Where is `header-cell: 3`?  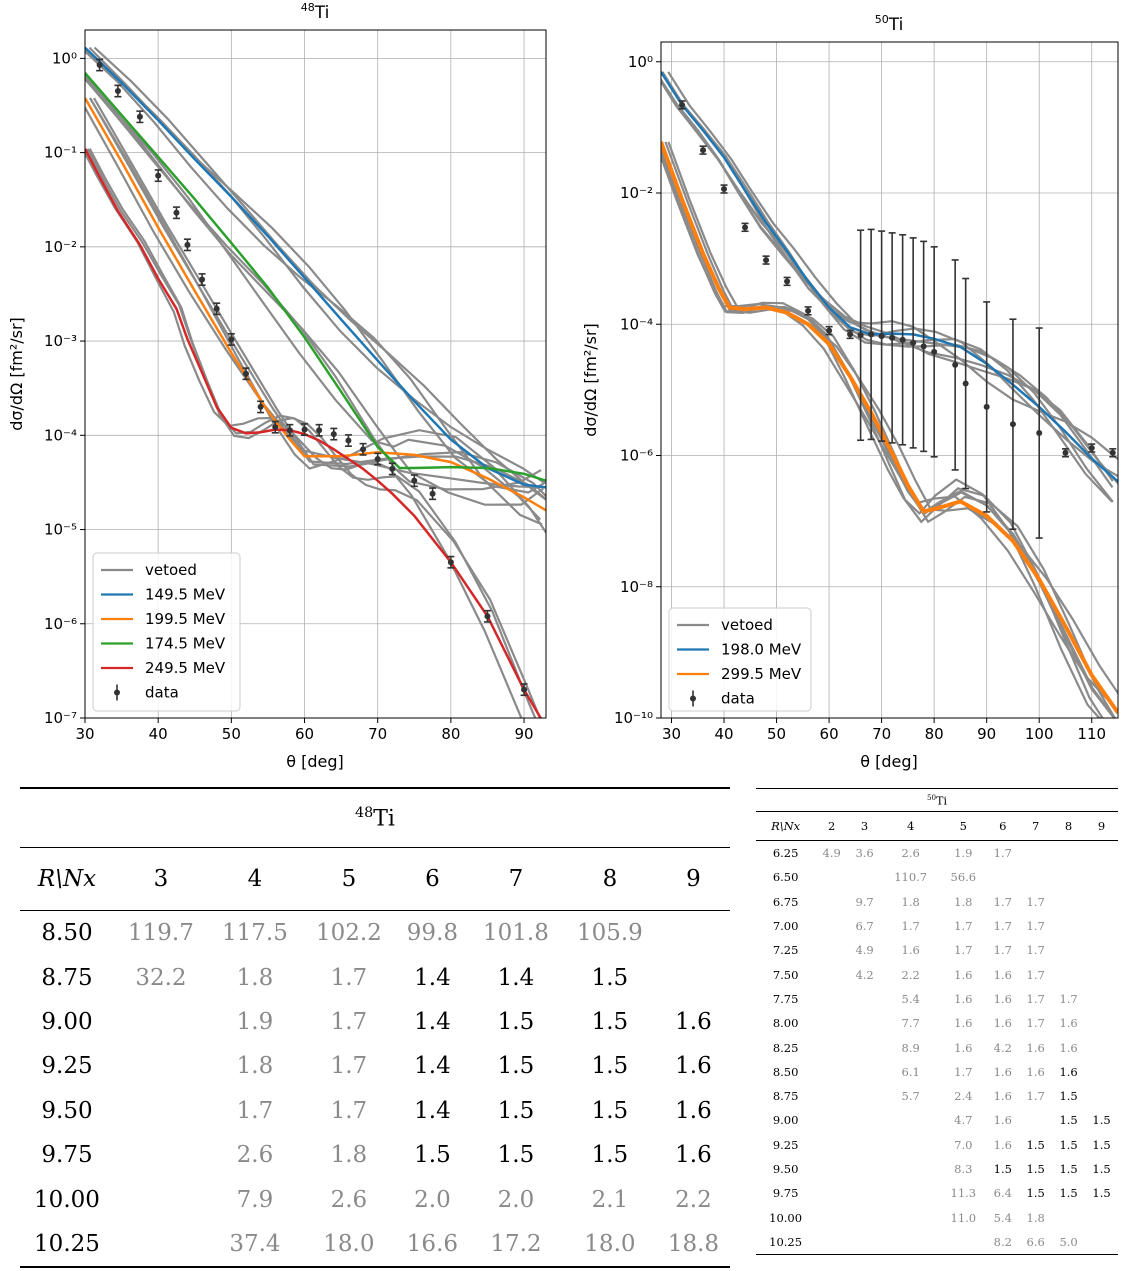
header-cell: 3 is located at coordinates (865, 826).